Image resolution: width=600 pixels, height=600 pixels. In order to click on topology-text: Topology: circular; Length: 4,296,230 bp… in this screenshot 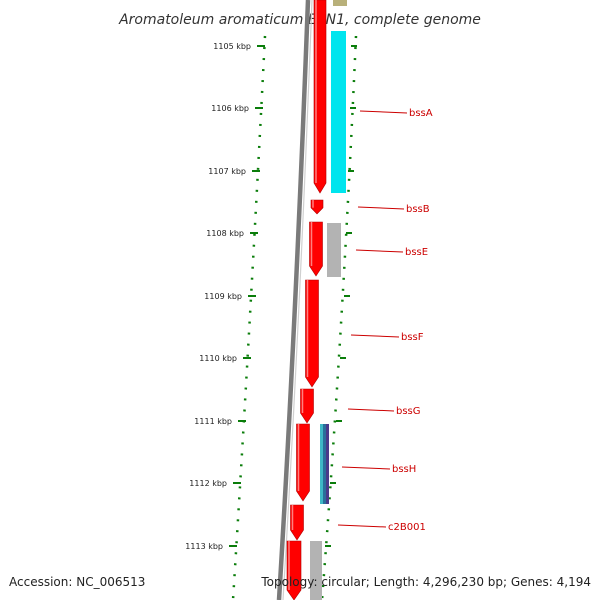, I will do `click(425, 582)`.